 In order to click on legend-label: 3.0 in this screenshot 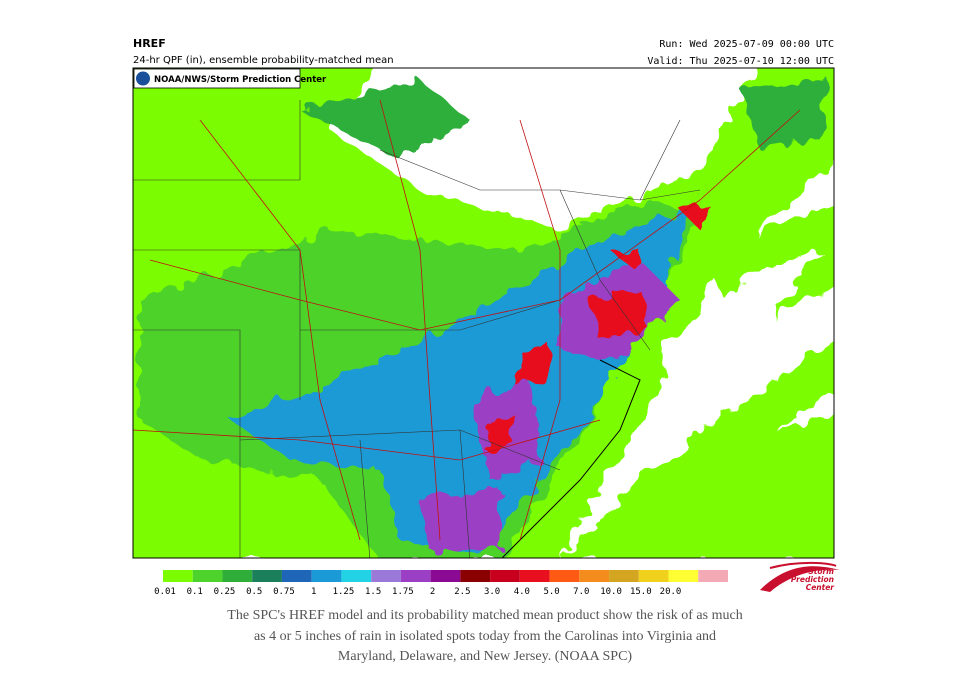, I will do `click(492, 592)`.